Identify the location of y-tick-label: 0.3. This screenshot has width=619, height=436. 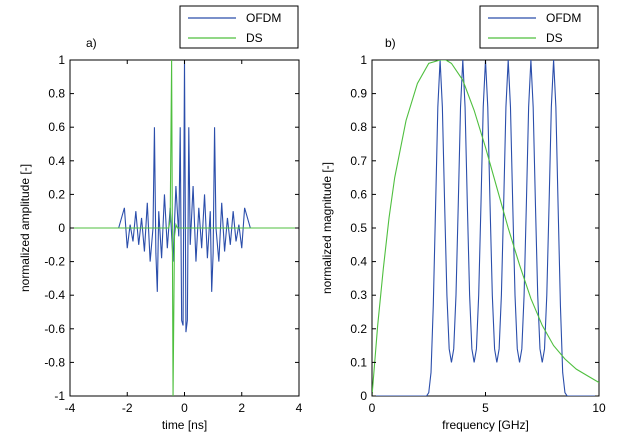
(358, 295).